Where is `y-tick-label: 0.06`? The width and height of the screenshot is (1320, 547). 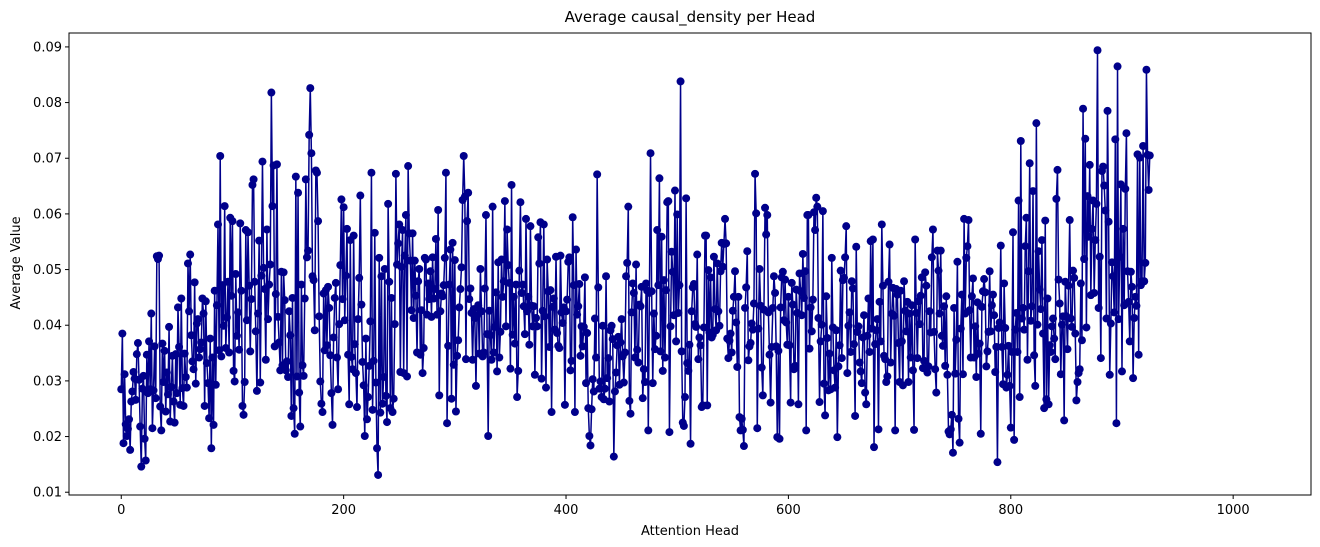 y-tick-label: 0.06 is located at coordinates (47, 214).